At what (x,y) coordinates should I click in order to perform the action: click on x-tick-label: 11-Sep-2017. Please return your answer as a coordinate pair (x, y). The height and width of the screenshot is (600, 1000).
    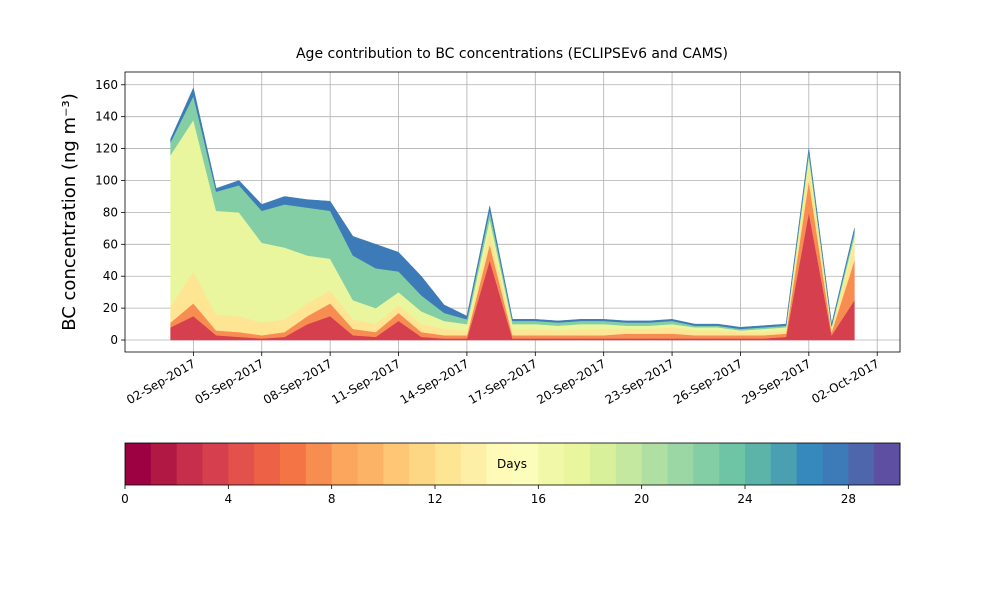
    Looking at the image, I should click on (366, 381).